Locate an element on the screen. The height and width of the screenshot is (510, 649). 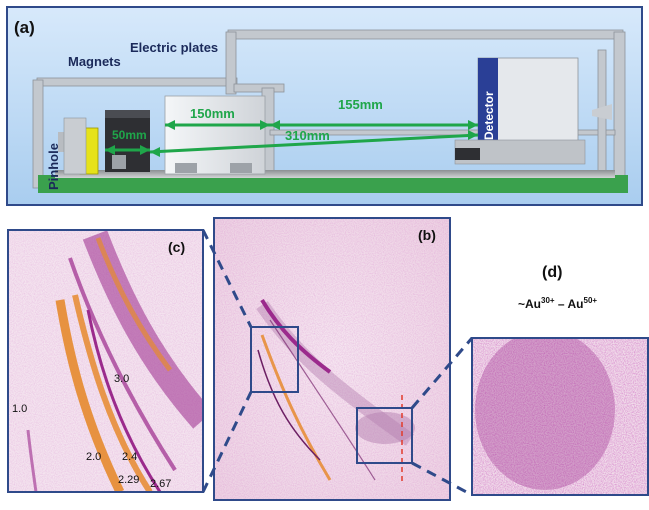
trace-bright is located at coordinates (296, 336).